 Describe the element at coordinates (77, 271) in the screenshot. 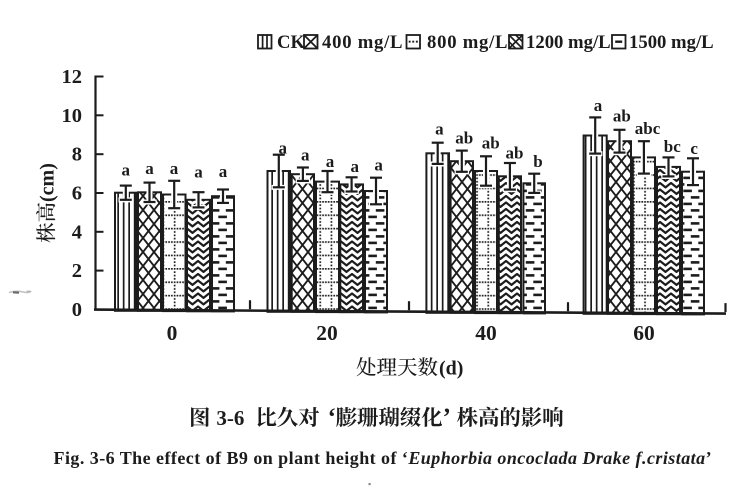

I see `svg-text: 2` at that location.